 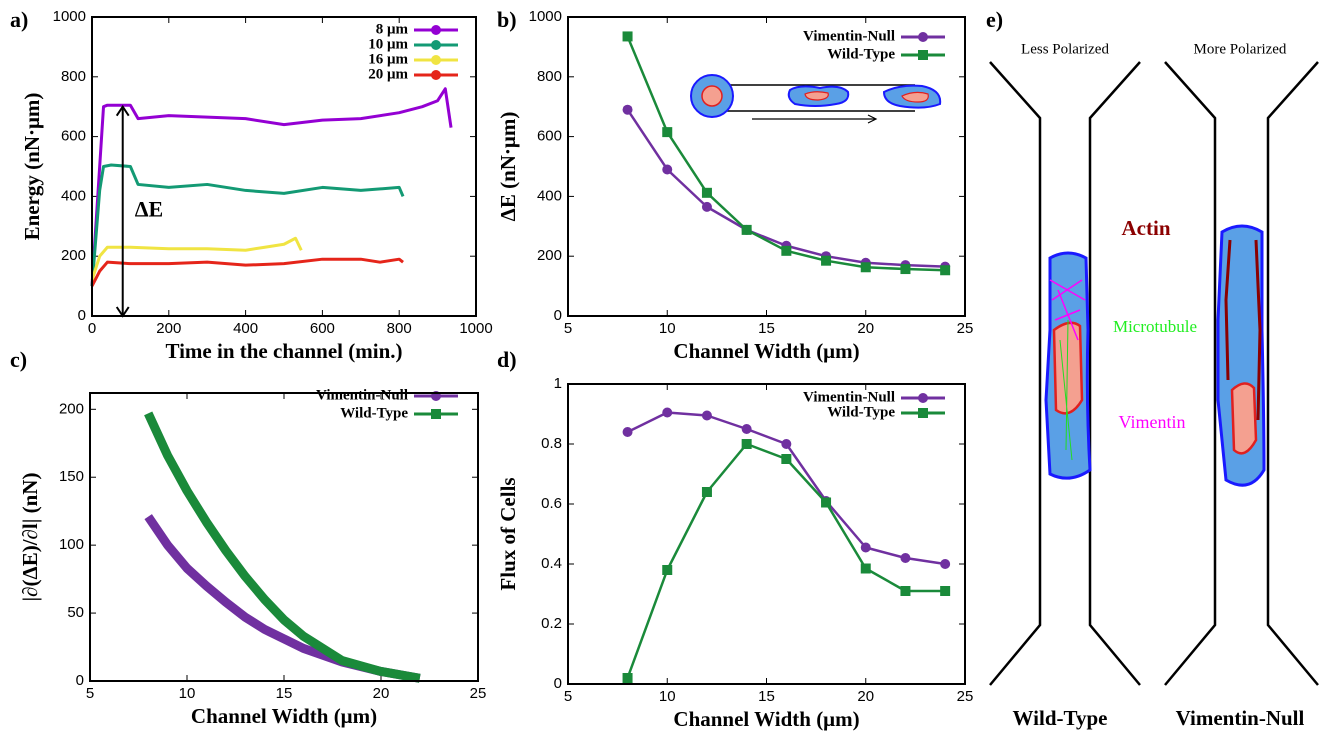 What do you see at coordinates (545, 16) in the screenshot?
I see `y-tick-label: 1000` at bounding box center [545, 16].